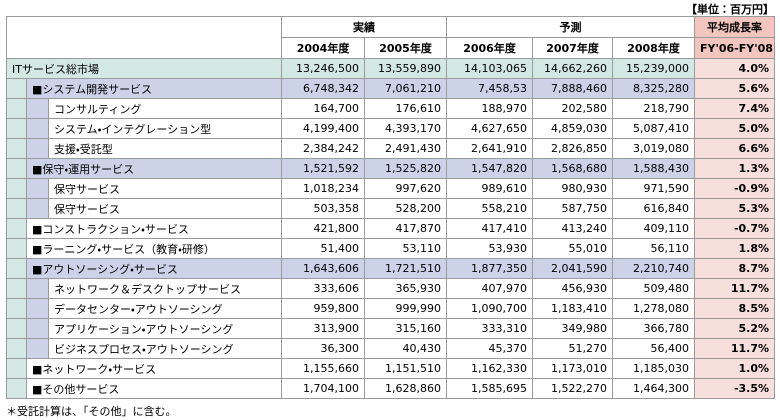 This screenshot has width=780, height=420. I want to click on value-cell: 7,888,460, so click(573, 88).